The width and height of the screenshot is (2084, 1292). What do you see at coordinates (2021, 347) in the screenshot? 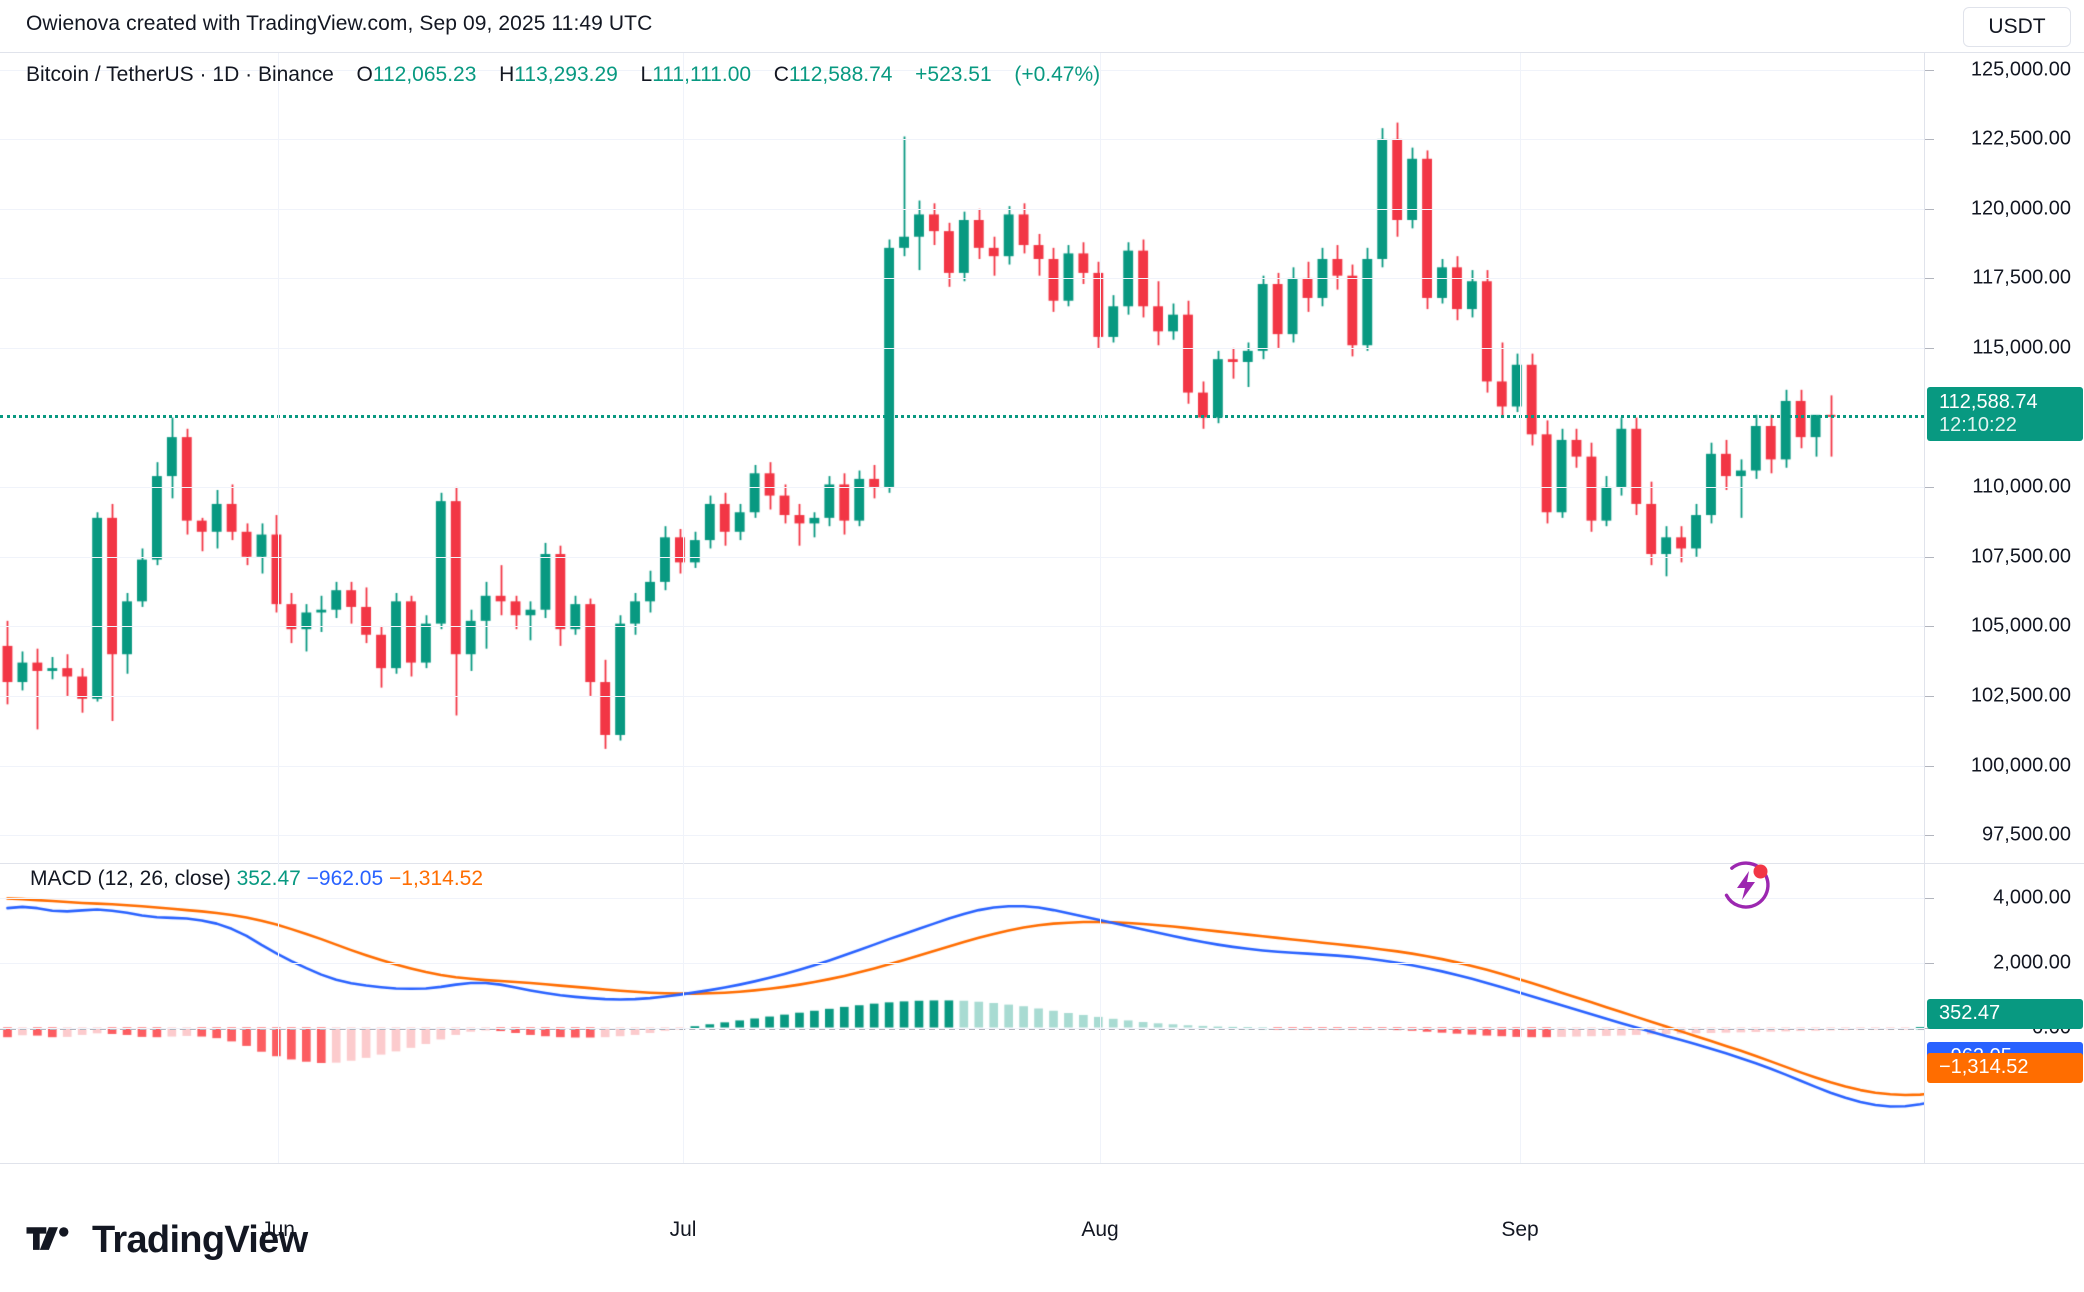
I see `price-tick-label: 115,000.00` at bounding box center [2021, 347].